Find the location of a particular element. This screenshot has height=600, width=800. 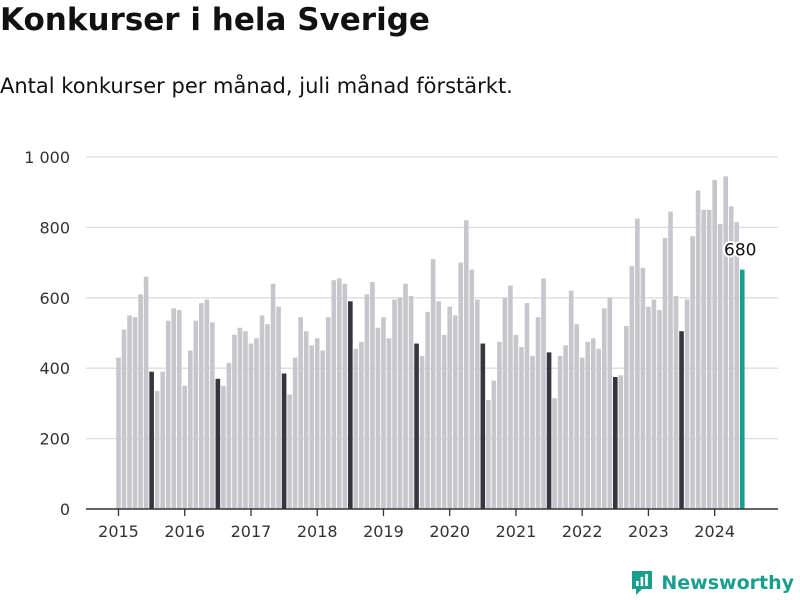

newsworthy-logo: Newsworthy is located at coordinates (712, 582).